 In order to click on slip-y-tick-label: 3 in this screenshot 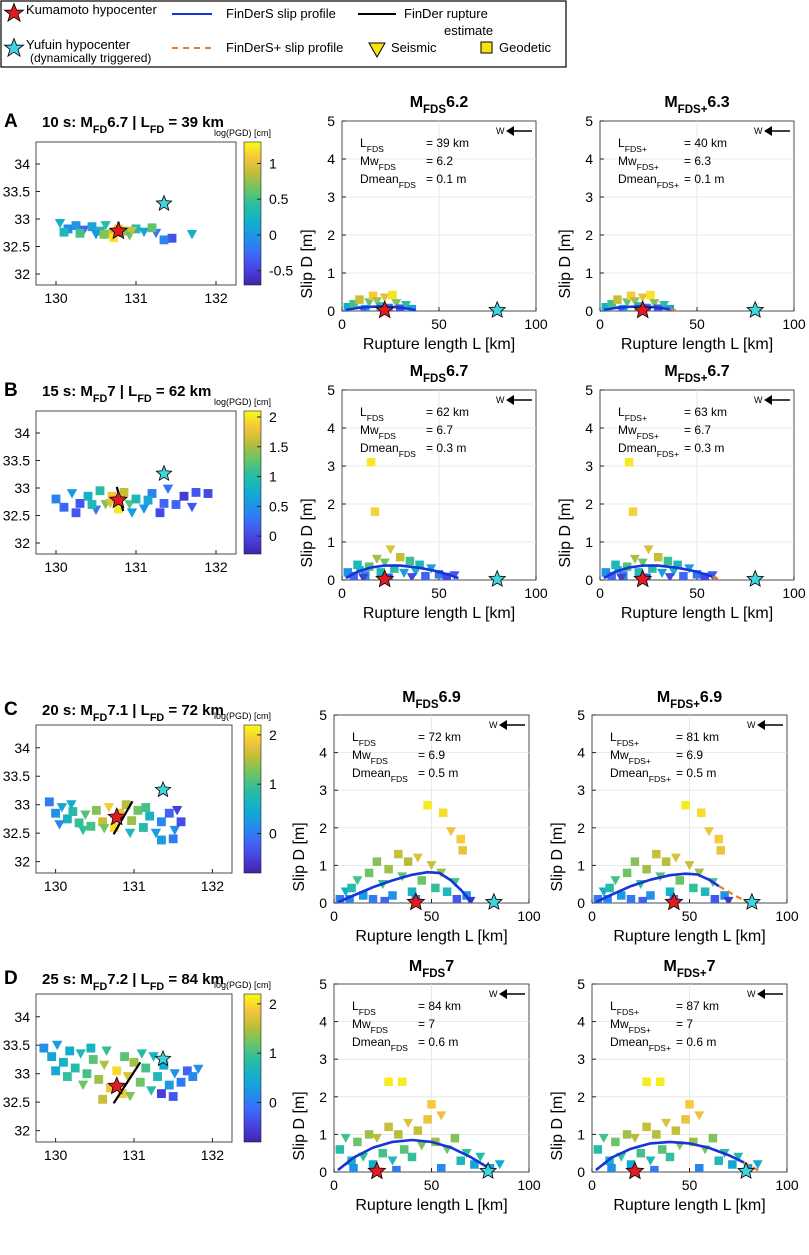, I will do `click(323, 1059)`.